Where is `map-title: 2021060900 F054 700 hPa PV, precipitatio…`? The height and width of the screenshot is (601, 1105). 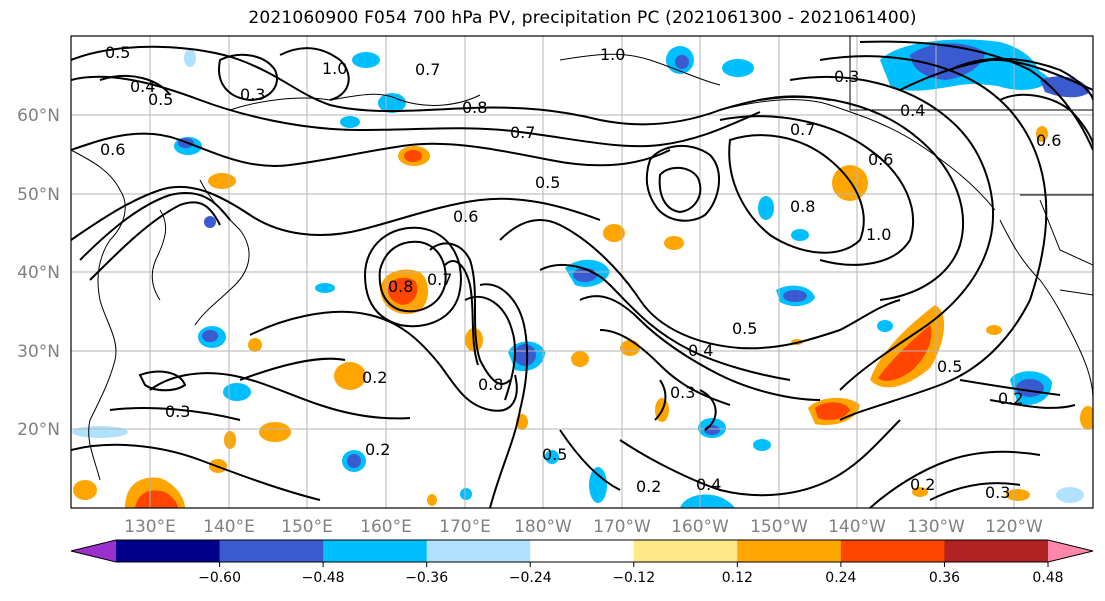
map-title: 2021060900 F054 700 hPa PV, precipitatio… is located at coordinates (582, 18).